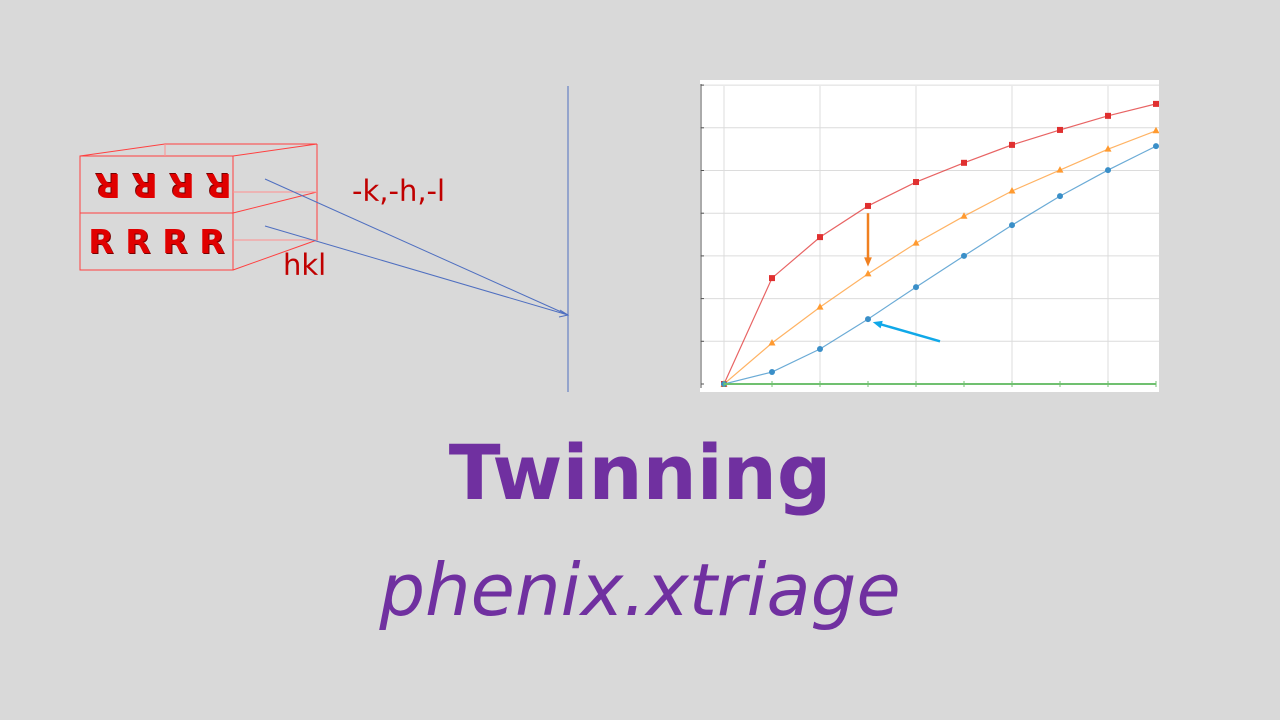  What do you see at coordinates (640, 472) in the screenshot?
I see `slide-title: Twinning` at bounding box center [640, 472].